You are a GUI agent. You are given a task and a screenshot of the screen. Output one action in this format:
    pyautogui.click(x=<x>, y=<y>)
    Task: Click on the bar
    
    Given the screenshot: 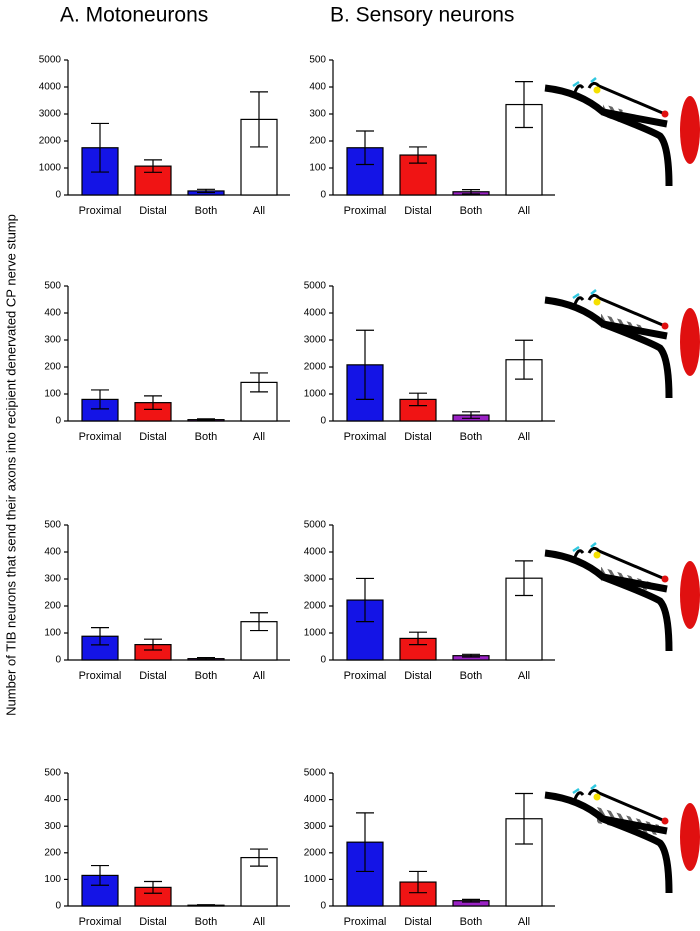 What is the action you would take?
    pyautogui.click(x=259, y=401)
    